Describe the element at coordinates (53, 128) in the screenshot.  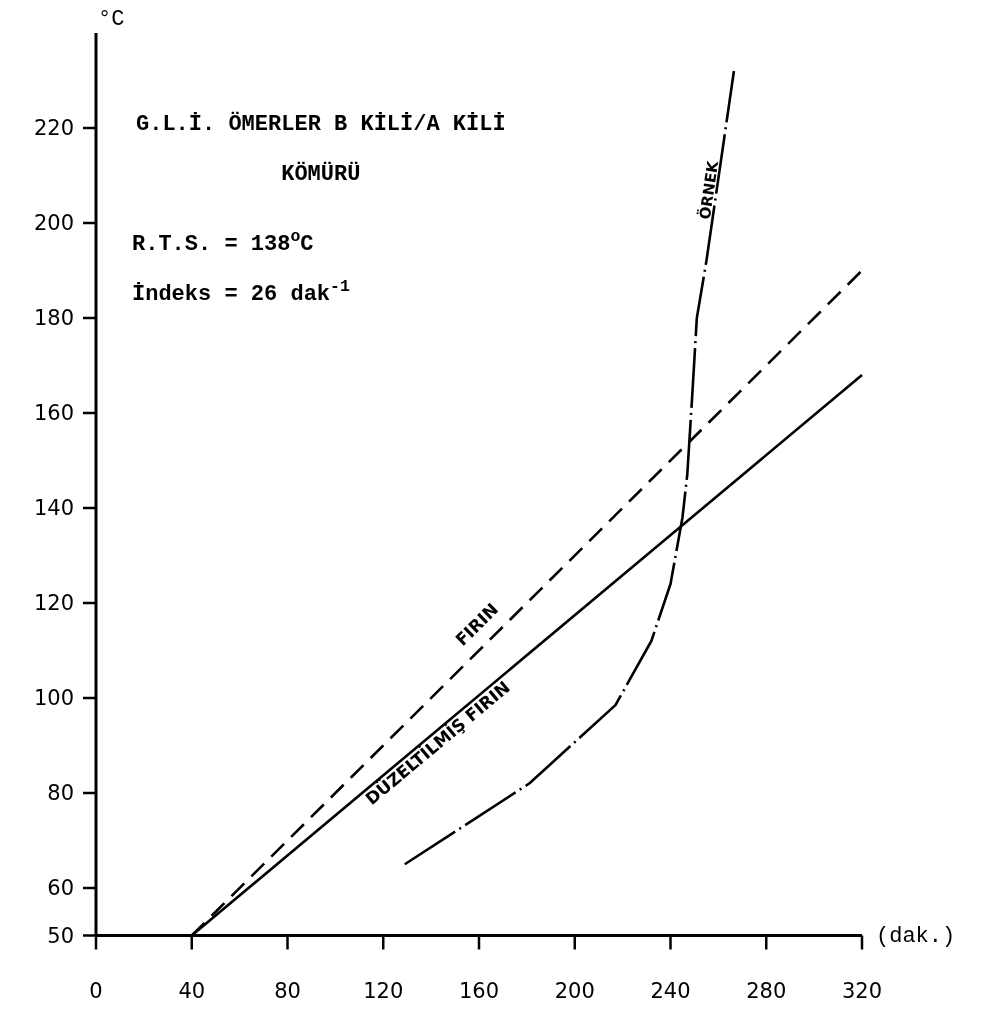
I see `y-tick-label: 220` at that location.